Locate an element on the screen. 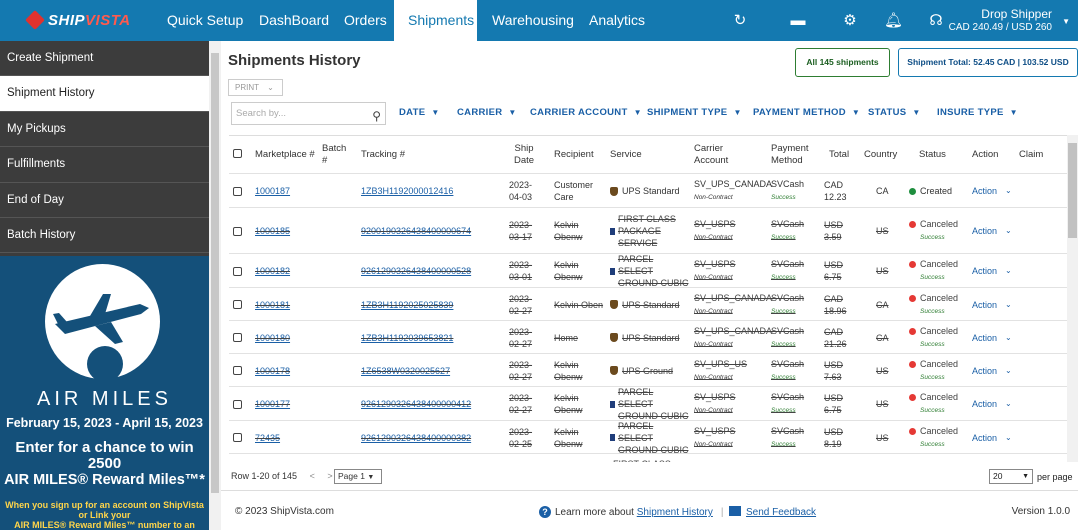  tracking-link: 92001903264384000006​74 is located at coordinates (416, 231).